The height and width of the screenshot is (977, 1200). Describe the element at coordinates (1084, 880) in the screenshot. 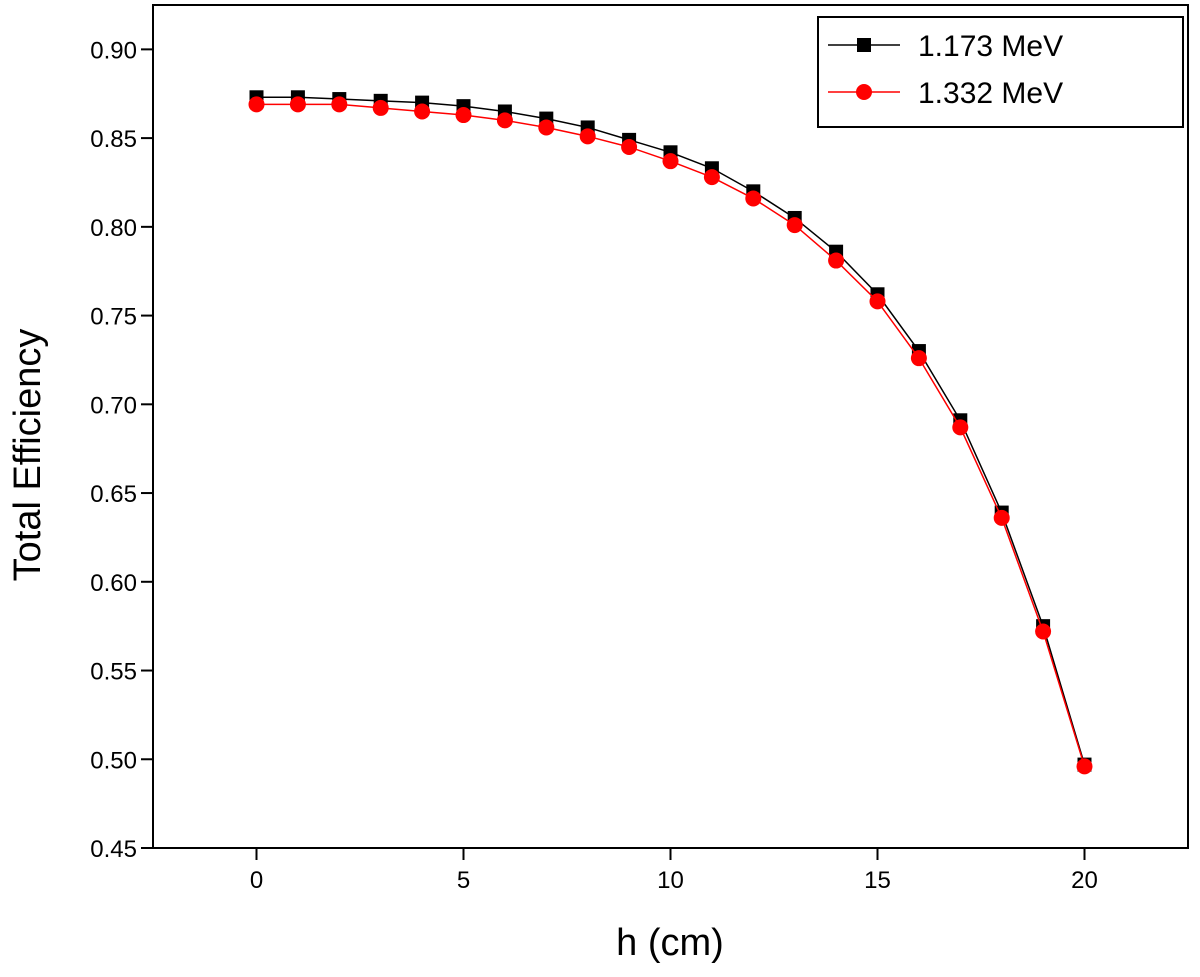

I see `x-tick-label: 20` at that location.